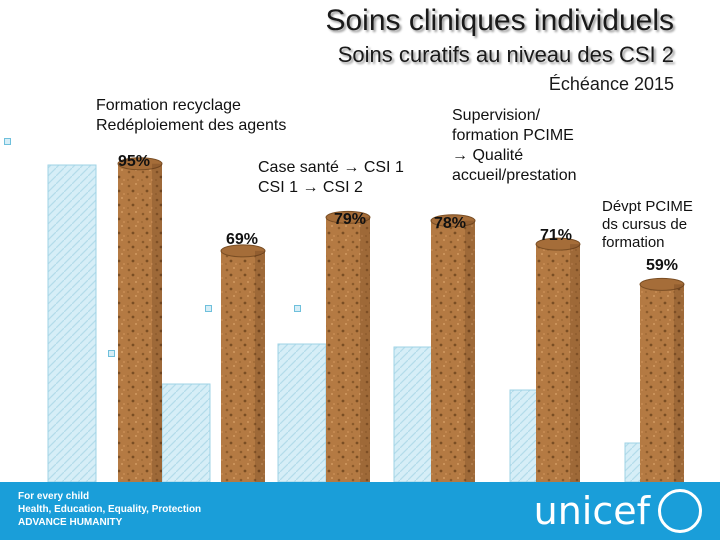 This screenshot has height=540, width=720. Describe the element at coordinates (662, 265) in the screenshot. I see `bar-value-label: 59%` at that location.